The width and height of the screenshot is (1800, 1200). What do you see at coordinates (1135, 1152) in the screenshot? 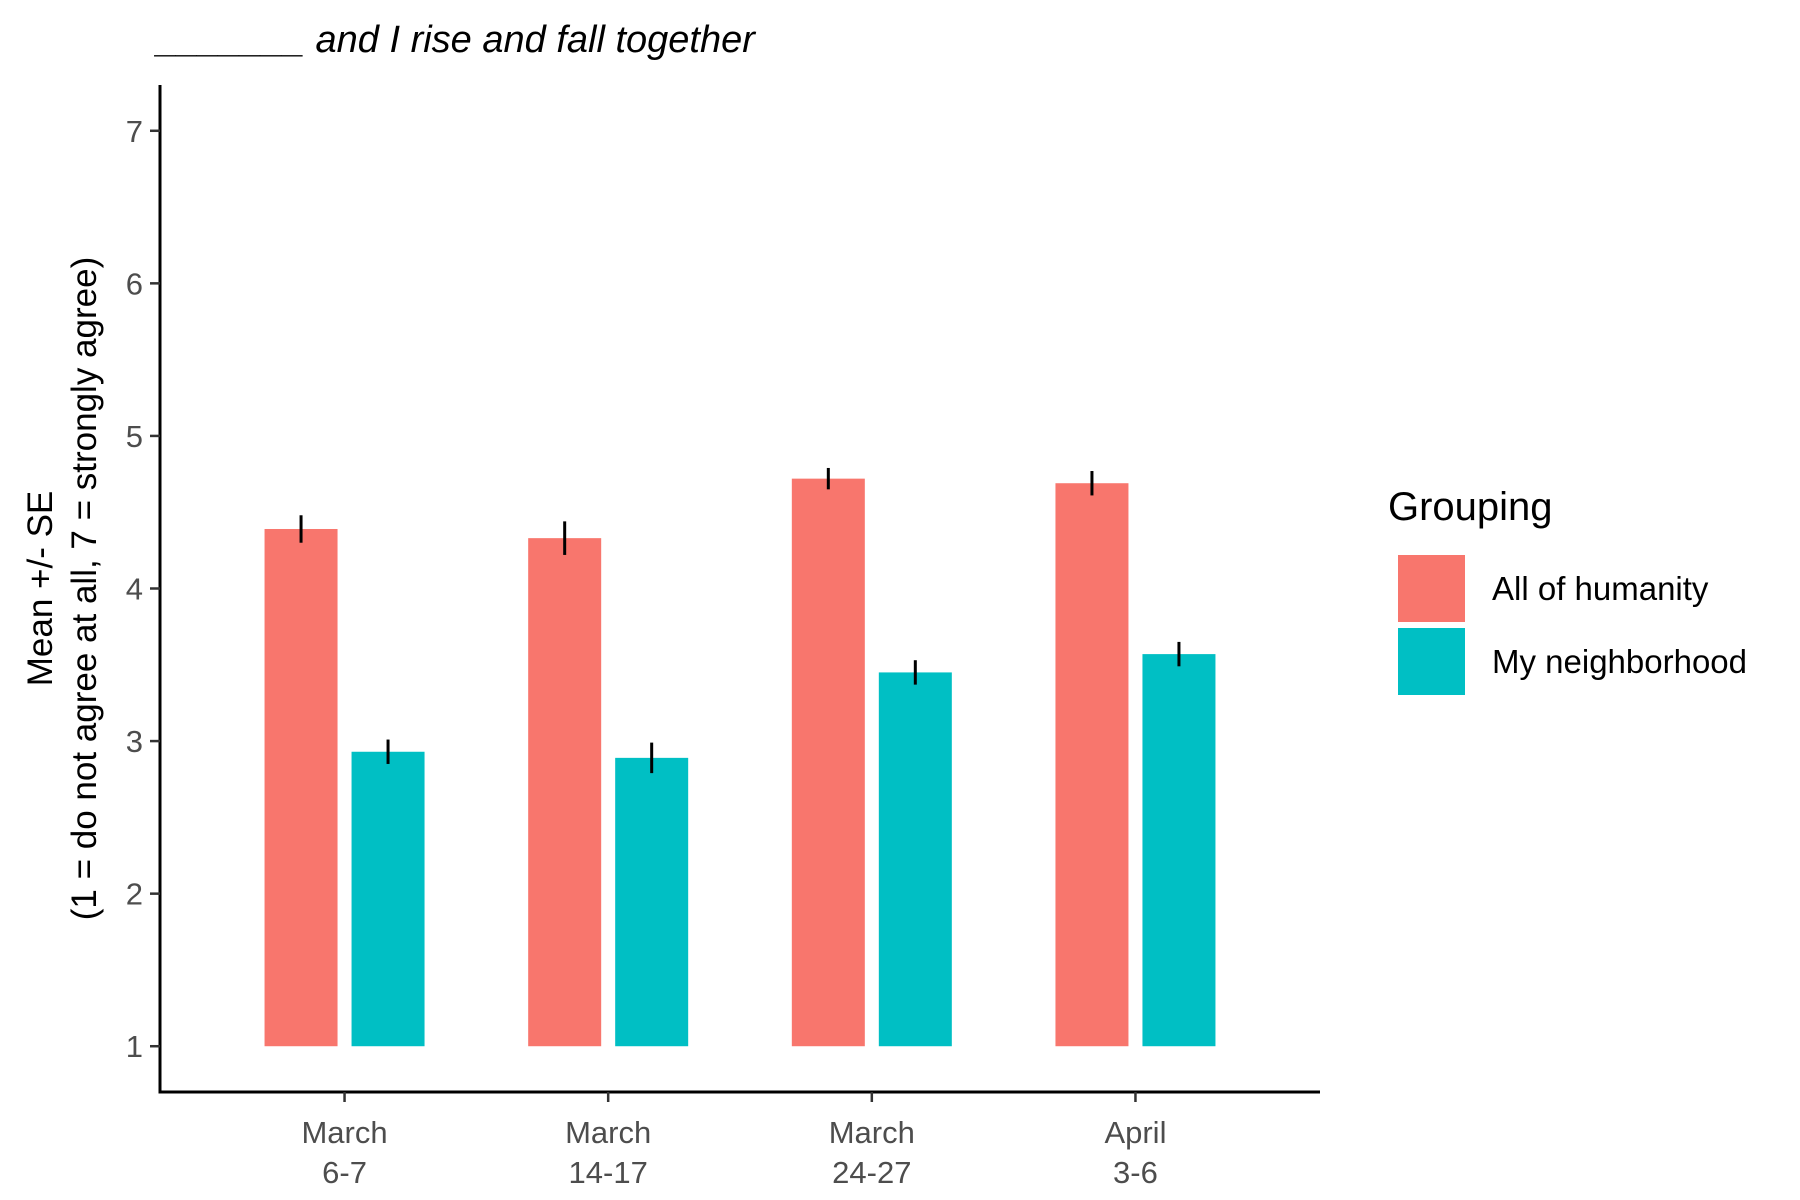
I see `x-tick-label: April 3-6` at bounding box center [1135, 1152].